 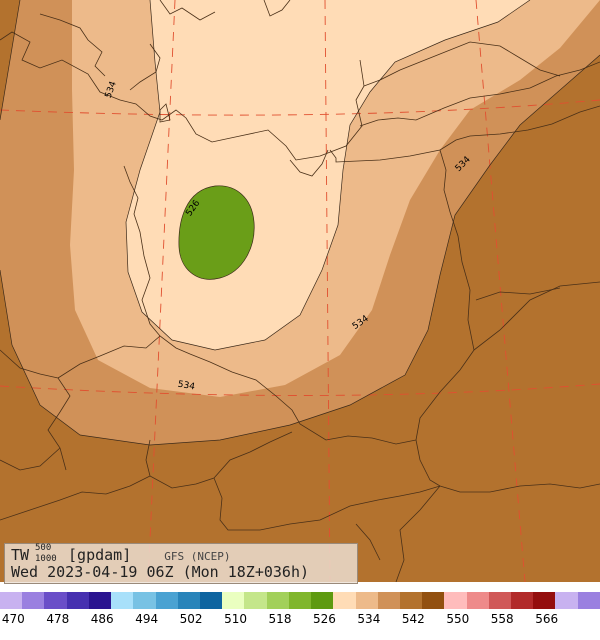 What do you see at coordinates (197, 556) in the screenshot?
I see `model-label: GFS (NCEP)` at bounding box center [197, 556].